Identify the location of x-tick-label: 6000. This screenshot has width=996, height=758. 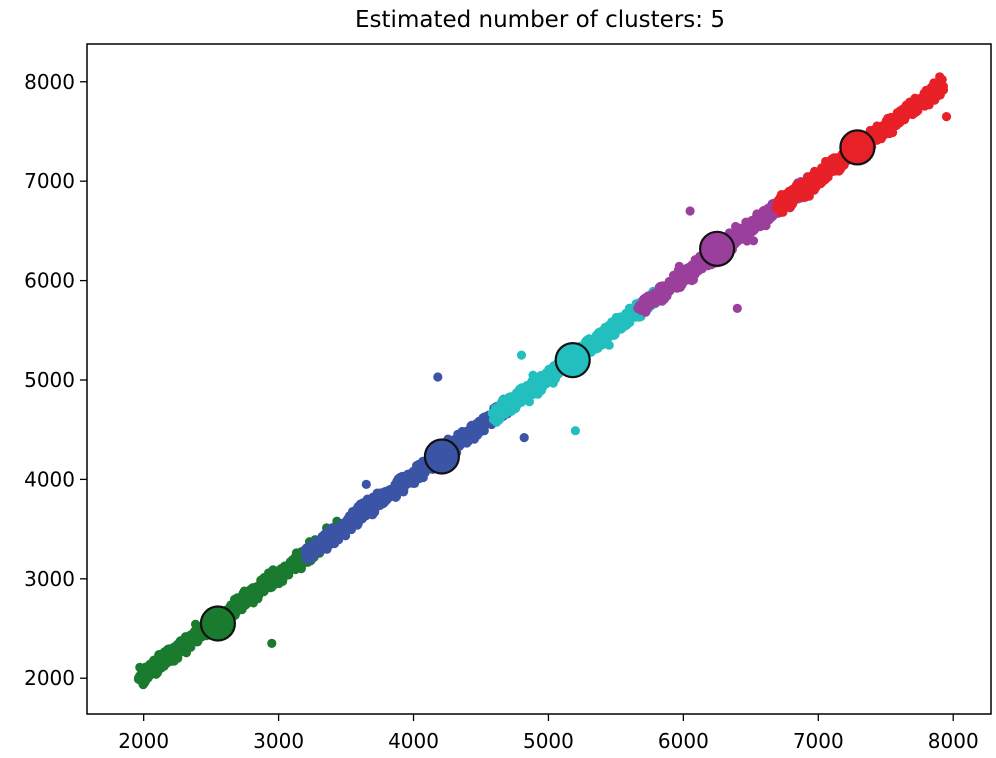
(683, 741).